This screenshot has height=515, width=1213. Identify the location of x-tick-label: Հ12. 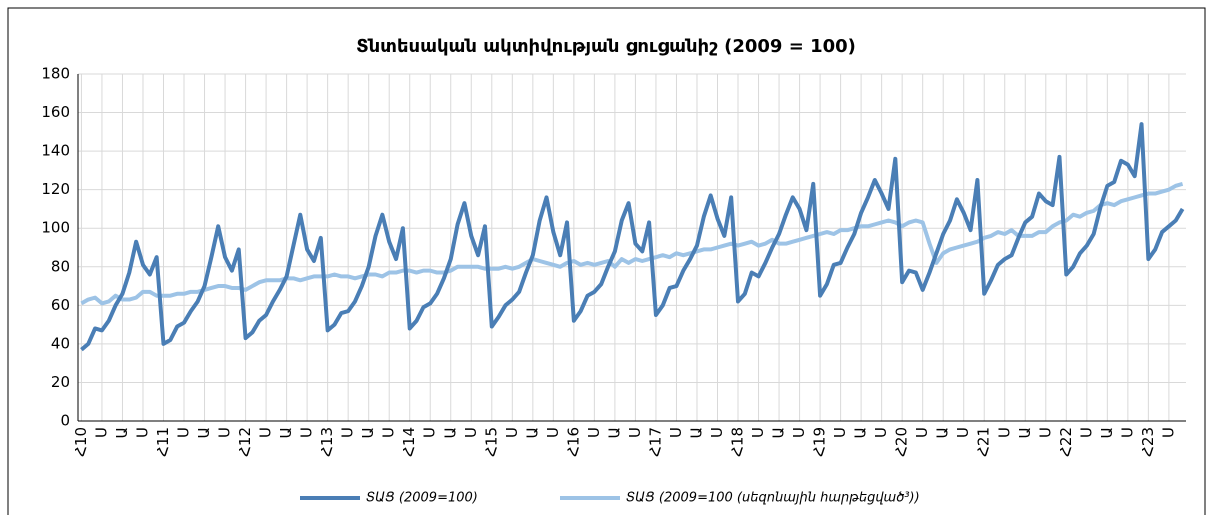
(245, 442).